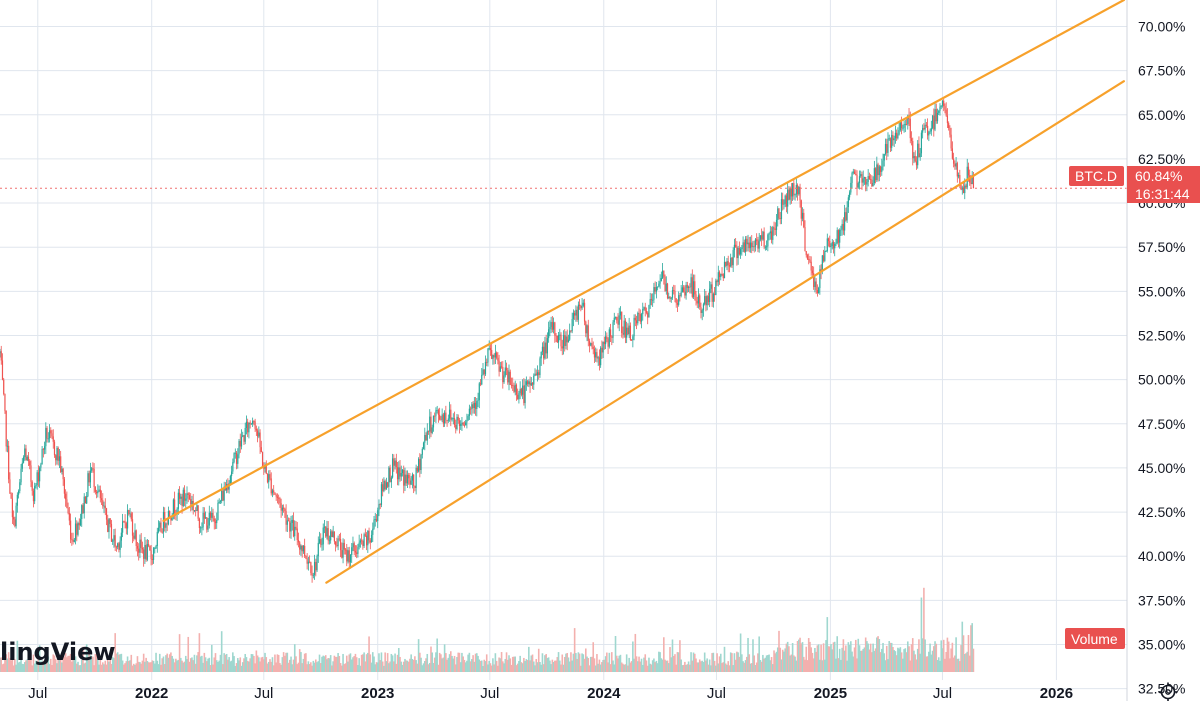 This screenshot has height=701, width=1200. Describe the element at coordinates (1168, 691) in the screenshot. I see `settings-icon` at that location.